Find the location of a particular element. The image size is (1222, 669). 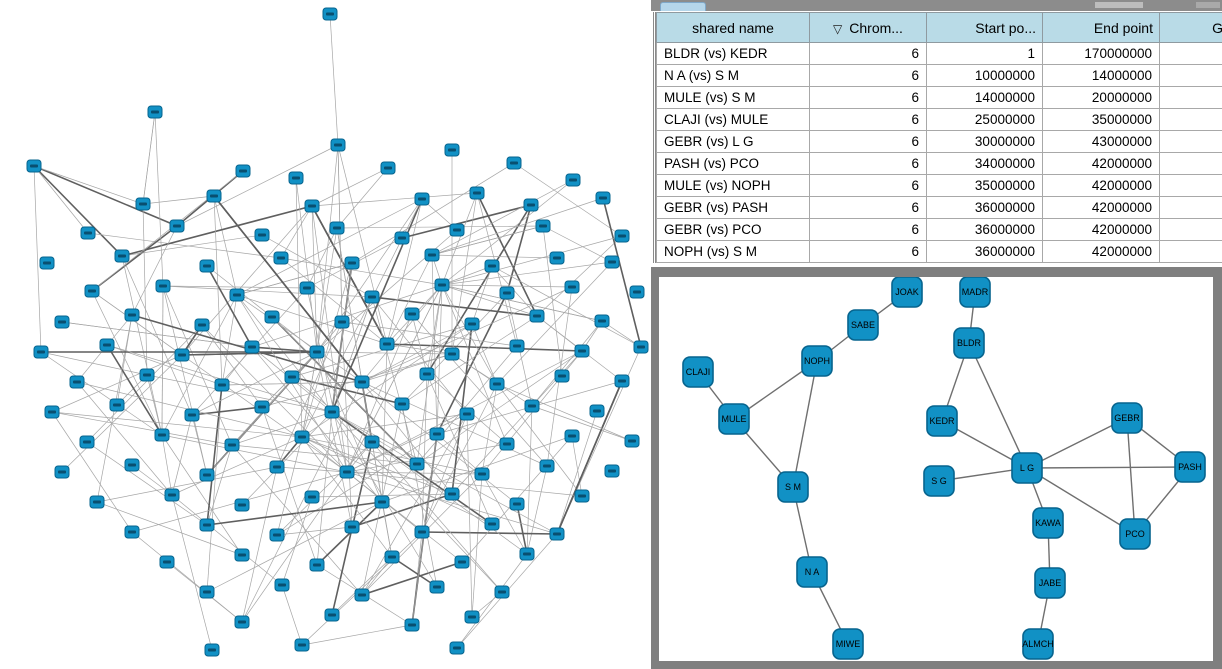

table-cell: 170000000 is located at coordinates (1101, 53).